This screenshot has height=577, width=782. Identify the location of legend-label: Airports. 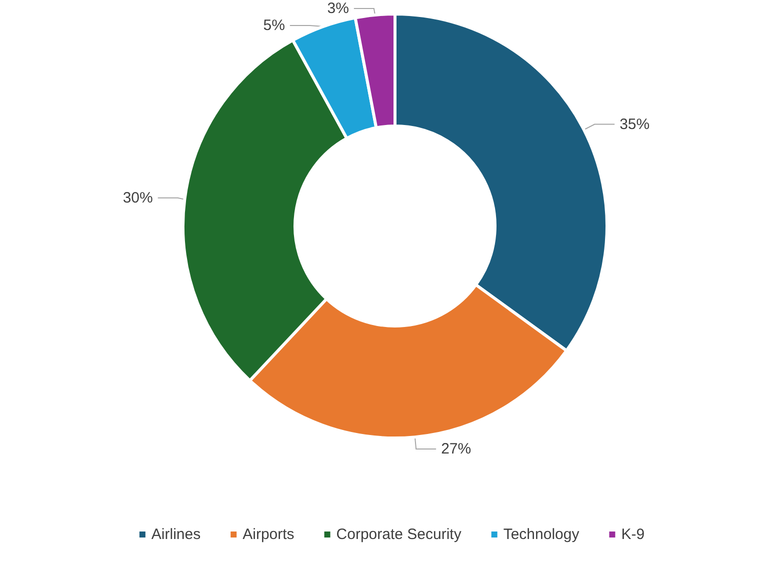
(268, 534).